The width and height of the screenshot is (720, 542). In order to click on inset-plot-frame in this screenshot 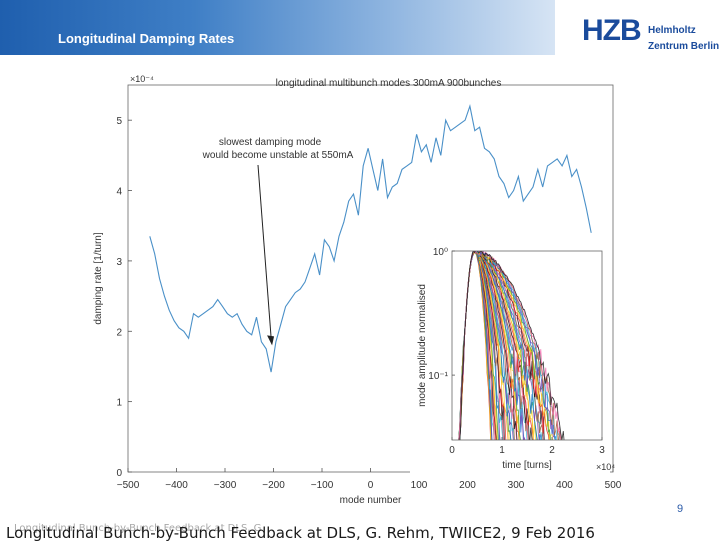, I will do `click(527, 345)`.